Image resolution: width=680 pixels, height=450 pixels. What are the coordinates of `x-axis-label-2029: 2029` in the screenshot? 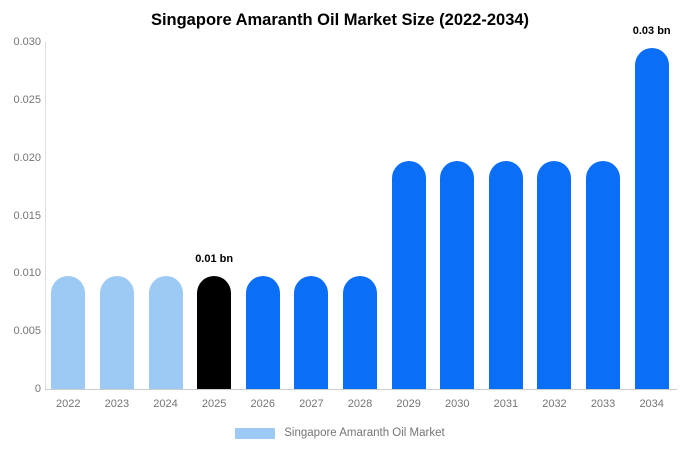 It's located at (408, 404).